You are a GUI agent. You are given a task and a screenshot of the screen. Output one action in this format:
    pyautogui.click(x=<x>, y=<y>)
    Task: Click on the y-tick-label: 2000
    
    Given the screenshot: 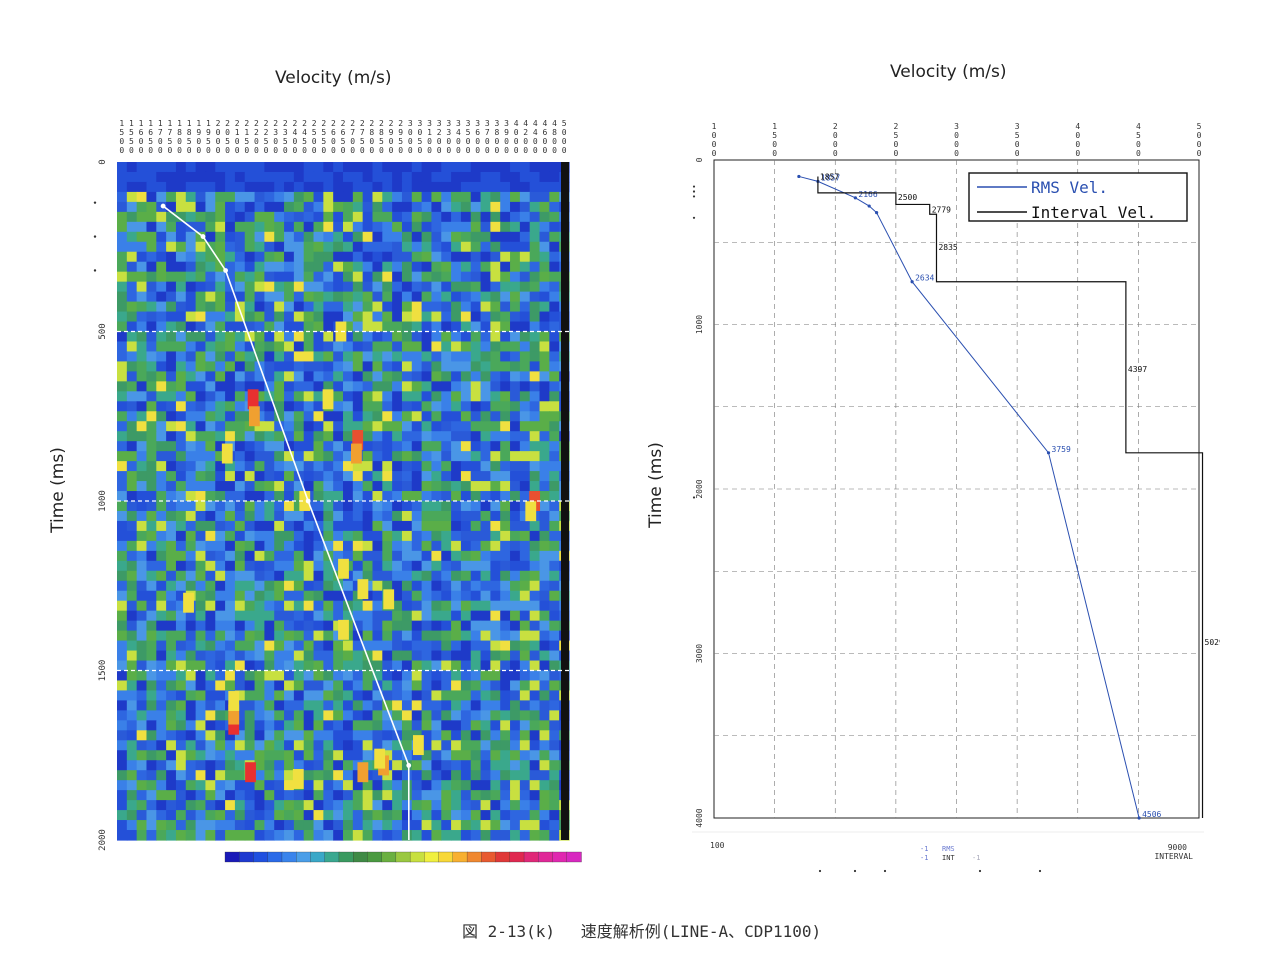 What is the action you would take?
    pyautogui.click(x=699, y=488)
    